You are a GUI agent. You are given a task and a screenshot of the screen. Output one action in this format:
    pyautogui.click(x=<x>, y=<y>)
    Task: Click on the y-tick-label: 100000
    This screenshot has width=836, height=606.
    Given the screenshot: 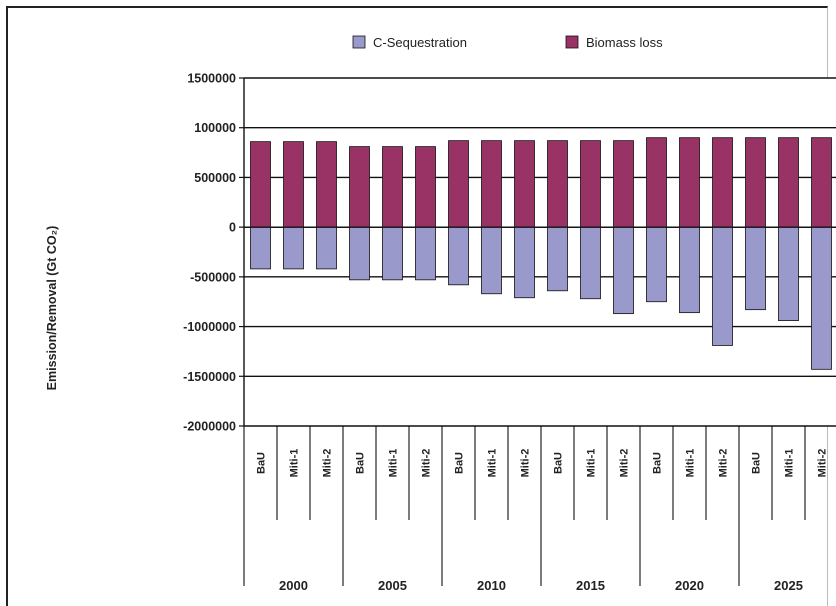 What is the action you would take?
    pyautogui.click(x=215, y=128)
    